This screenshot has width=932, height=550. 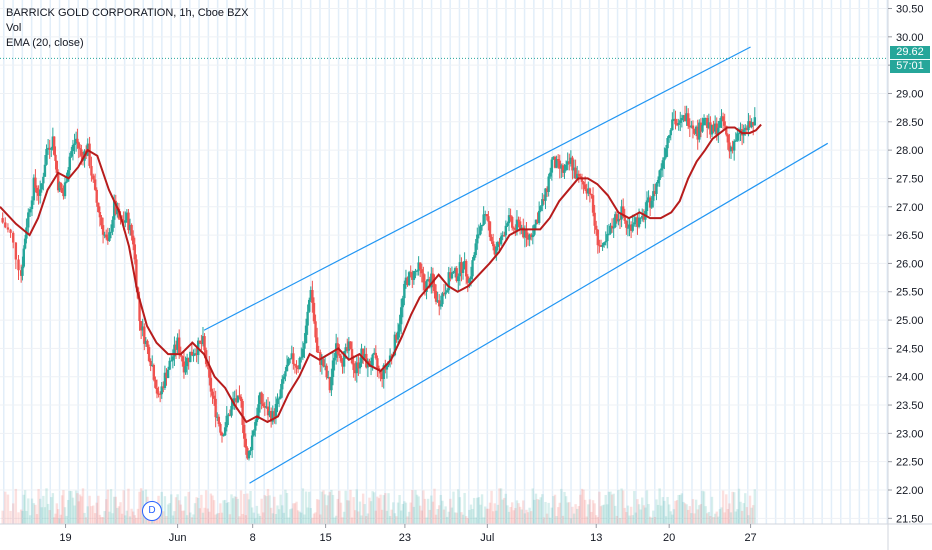 I want to click on time-tick-label: 19, so click(x=65, y=538).